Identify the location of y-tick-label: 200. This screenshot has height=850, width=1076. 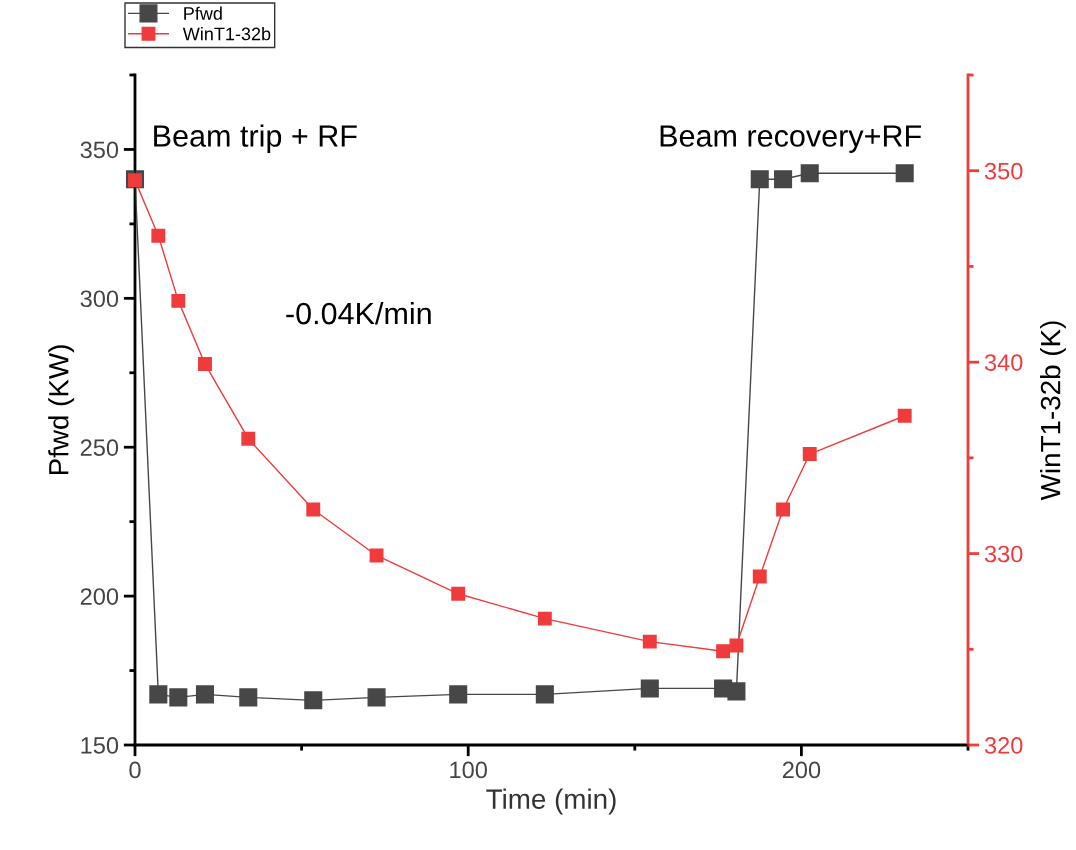
(99, 596).